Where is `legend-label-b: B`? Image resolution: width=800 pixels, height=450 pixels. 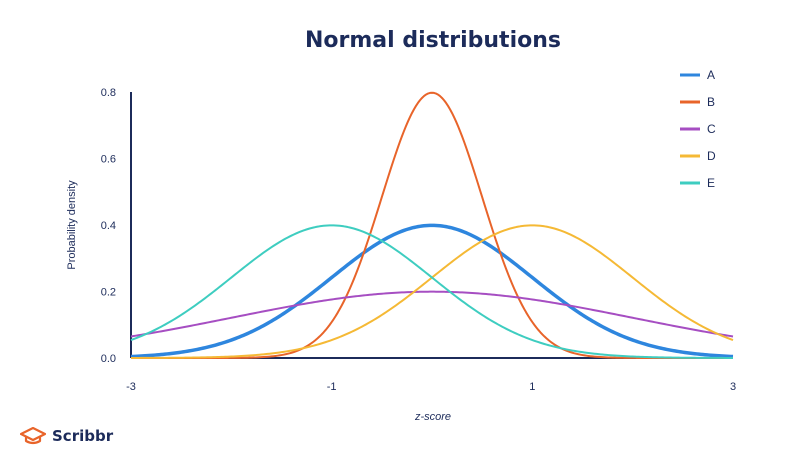 legend-label-b: B is located at coordinates (711, 102).